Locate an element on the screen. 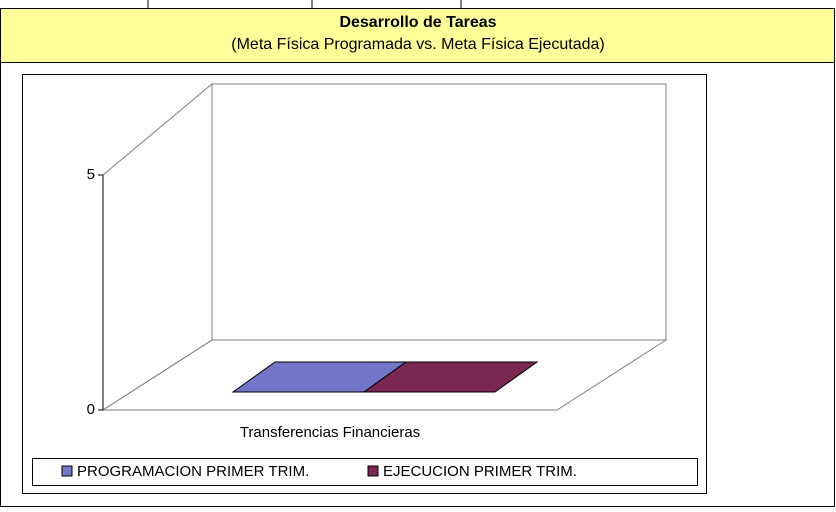 The height and width of the screenshot is (512, 836). floor is located at coordinates (384, 375).